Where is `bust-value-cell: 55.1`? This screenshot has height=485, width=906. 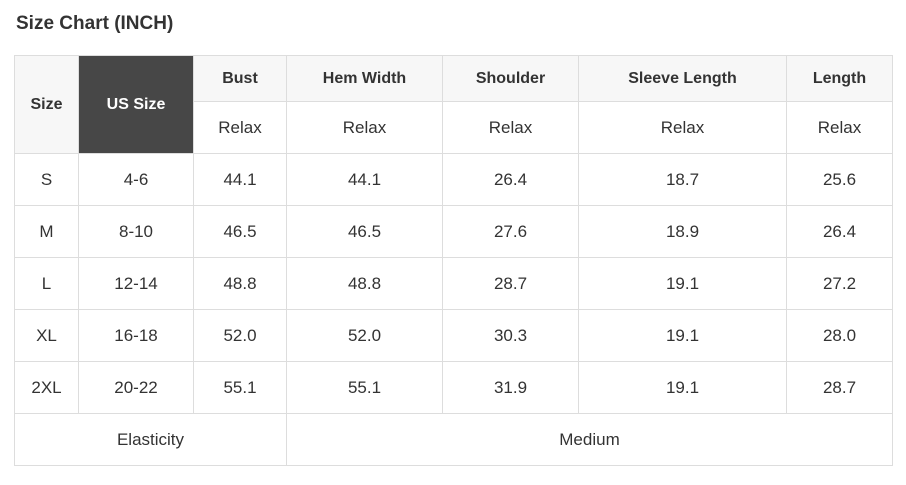 bust-value-cell: 55.1 is located at coordinates (240, 387).